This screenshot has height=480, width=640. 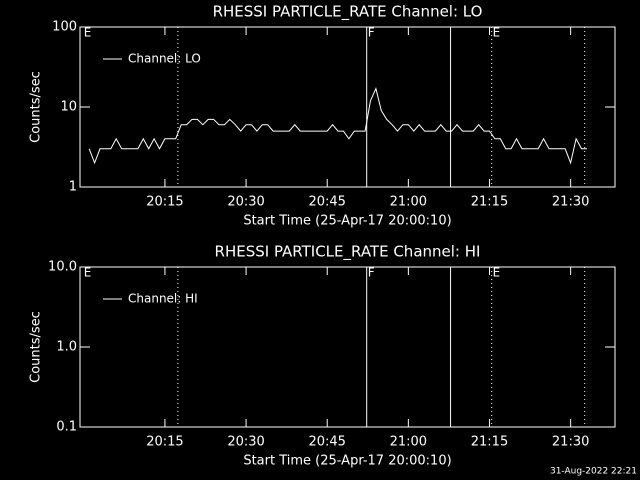 What do you see at coordinates (66, 427) in the screenshot?
I see `y-tick-label: 0.1` at bounding box center [66, 427].